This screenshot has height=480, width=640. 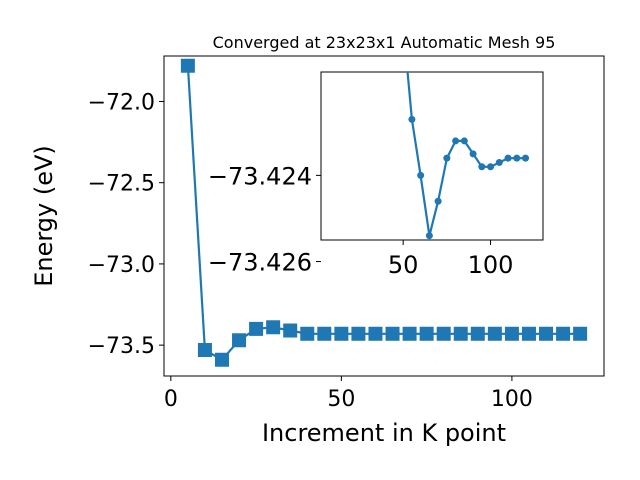 I want to click on inset-x-tick-label: 50, so click(x=403, y=265).